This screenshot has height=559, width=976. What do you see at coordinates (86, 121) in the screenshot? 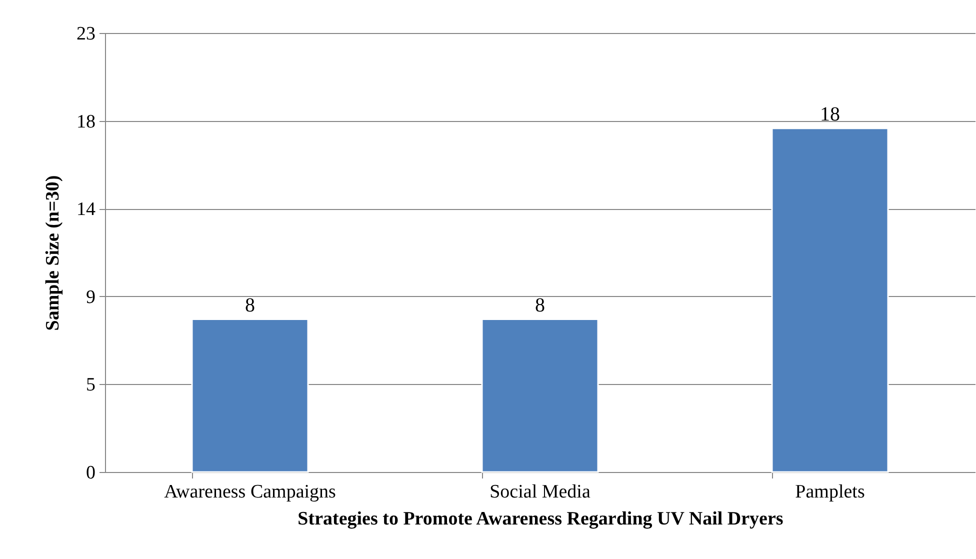
I see `y-tick-label: 18` at bounding box center [86, 121].